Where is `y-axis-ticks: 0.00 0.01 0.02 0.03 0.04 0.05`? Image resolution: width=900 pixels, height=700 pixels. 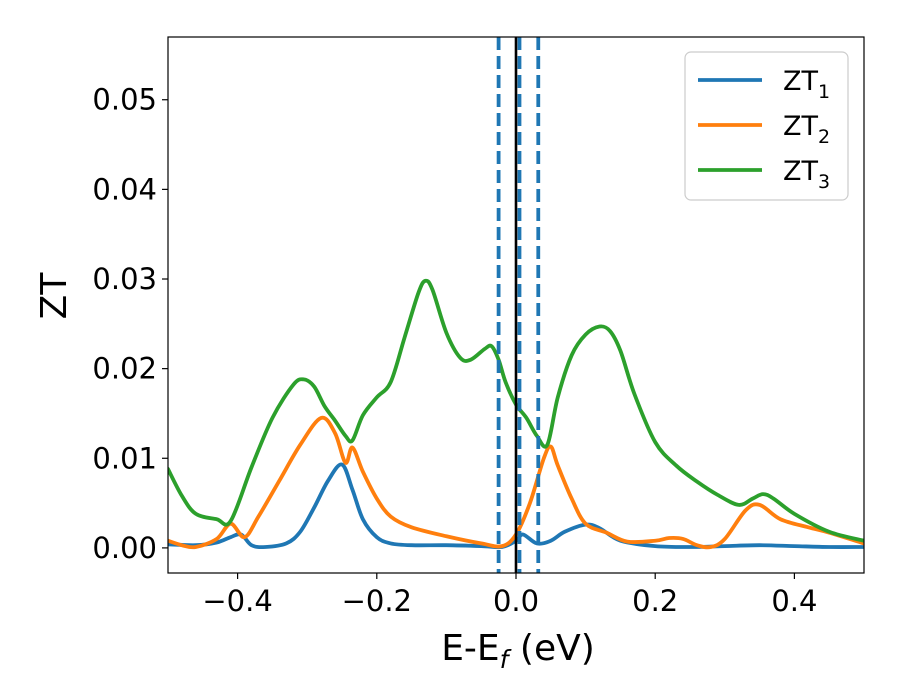
y-axis-ticks: 0.00 0.01 0.02 0.03 0.04 0.05 is located at coordinates (130, 324).